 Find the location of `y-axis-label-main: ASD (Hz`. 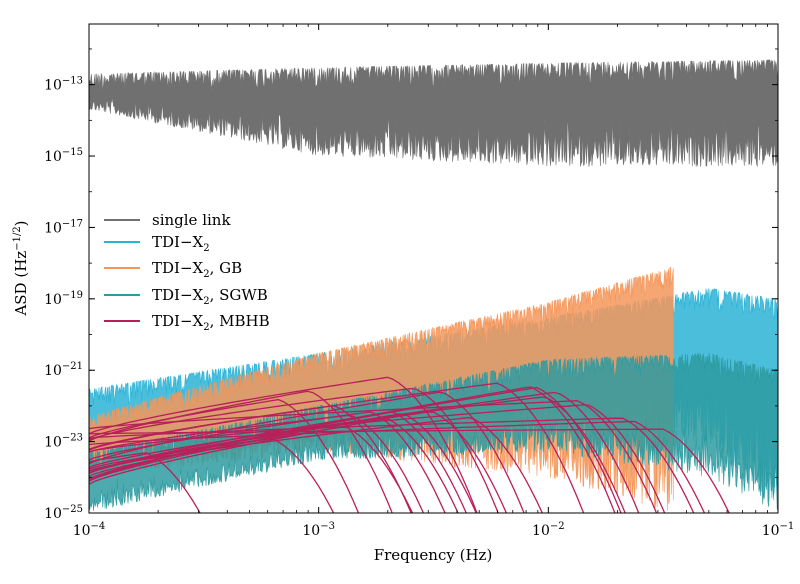

y-axis-label-main: ASD (Hz is located at coordinates (21, 284).